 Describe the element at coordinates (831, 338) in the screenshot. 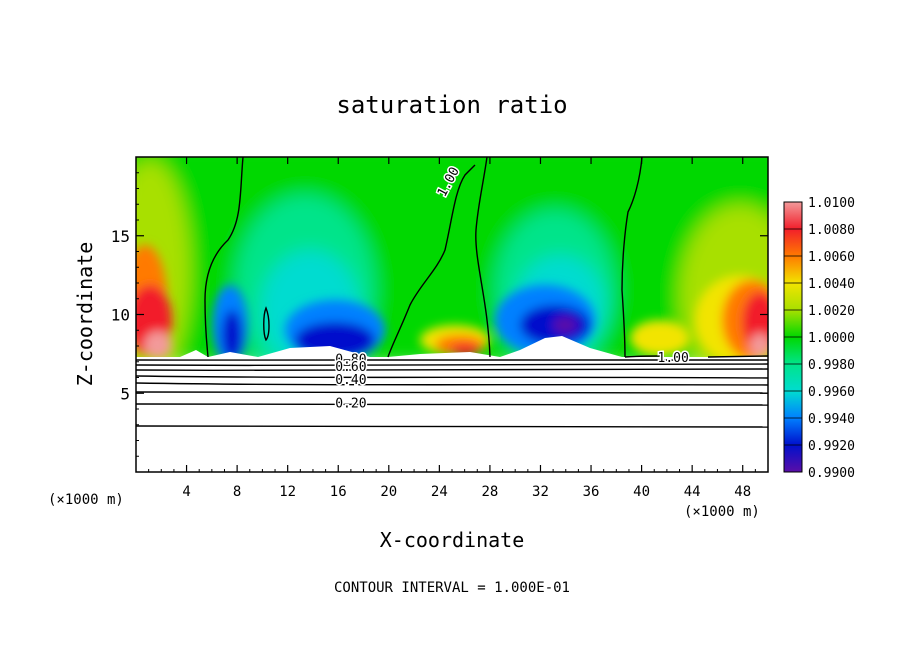

I see `colorbar-label-5: 1.0000` at that location.